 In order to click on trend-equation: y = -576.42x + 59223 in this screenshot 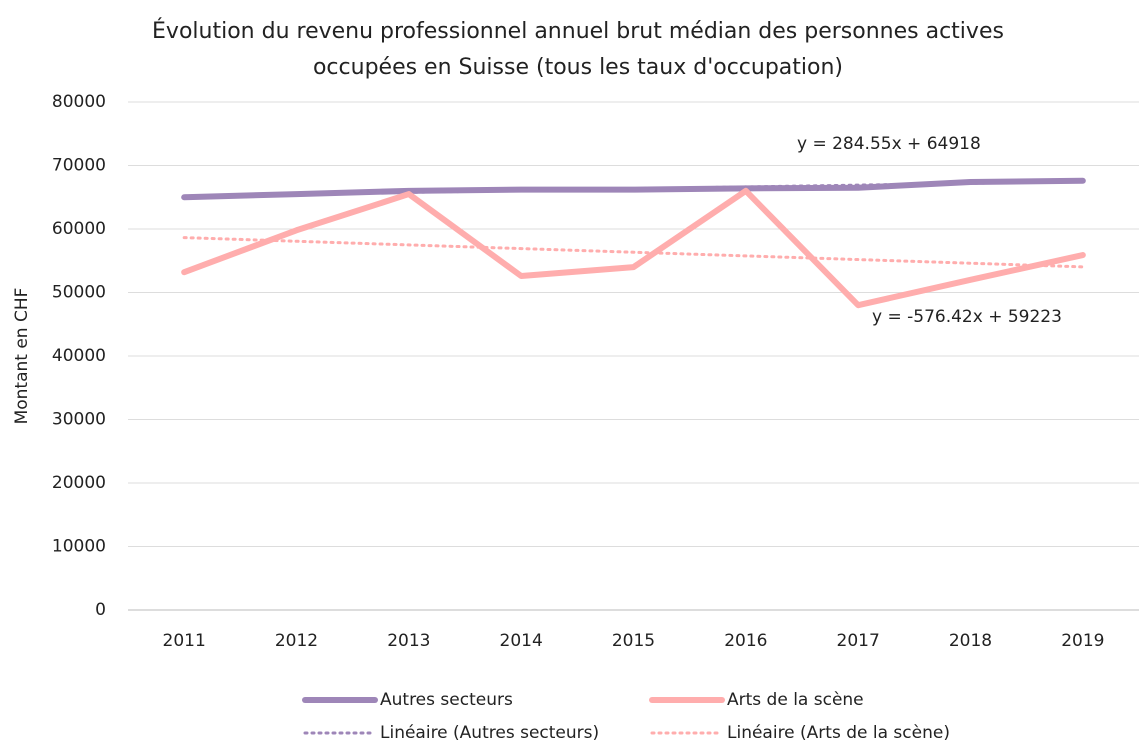, I will do `click(967, 317)`.